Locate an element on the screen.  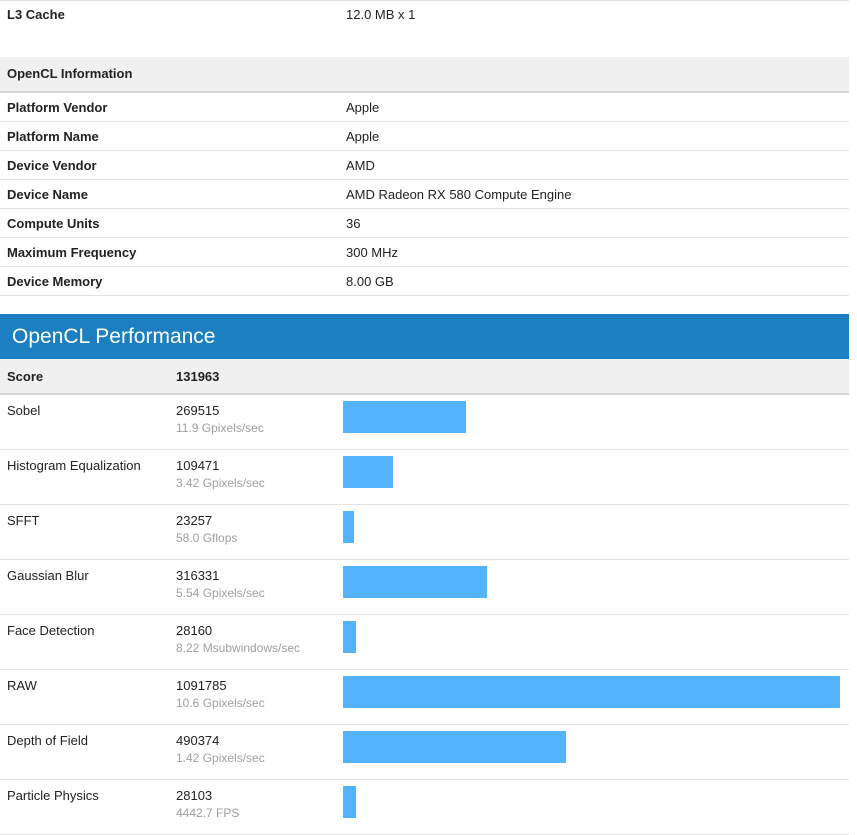
system-info-table: L3 Cache 12.0 MB x 1 is located at coordinates (424, 22).